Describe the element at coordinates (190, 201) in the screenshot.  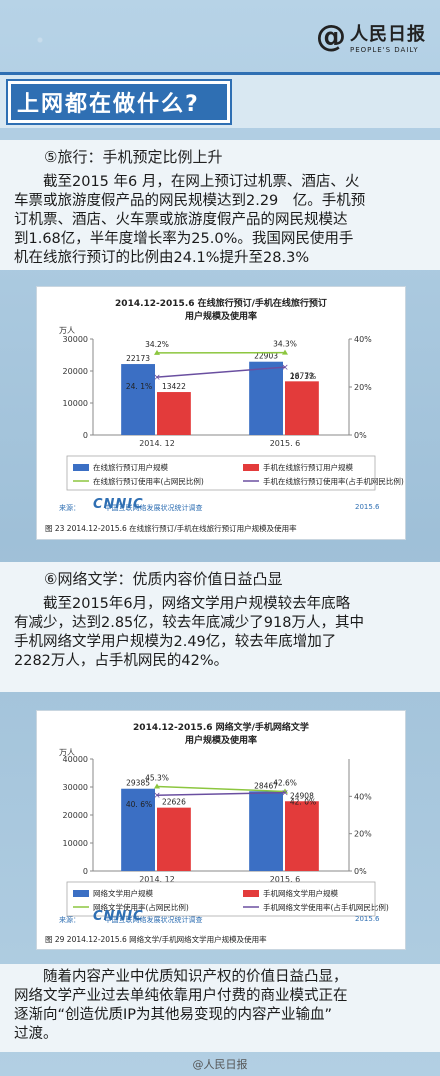
I see `section5-line: 车票或旅游度假产品的网民规模达到2.29 亿。手机预` at that location.